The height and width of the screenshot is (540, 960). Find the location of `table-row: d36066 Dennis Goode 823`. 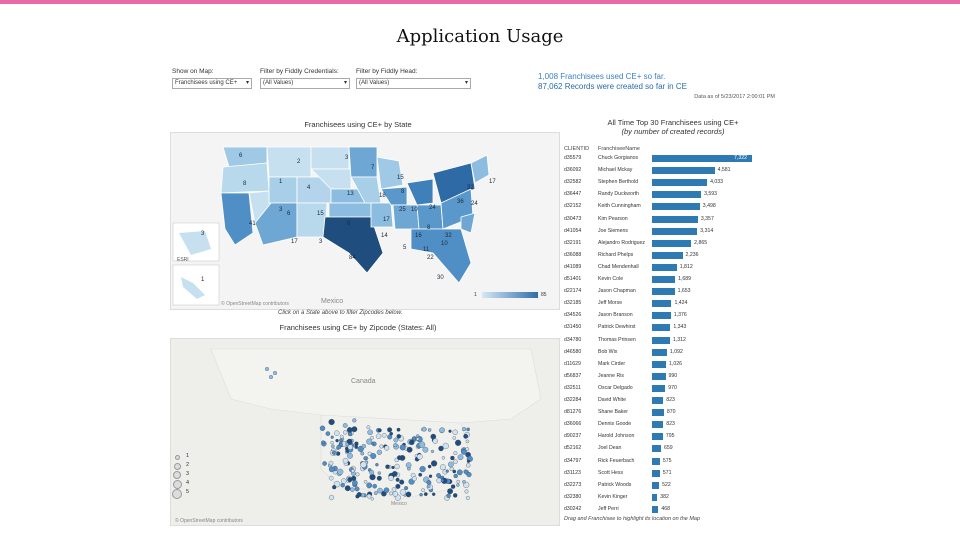

table-row: d36066 Dennis Goode 823 is located at coordinates (674, 424).